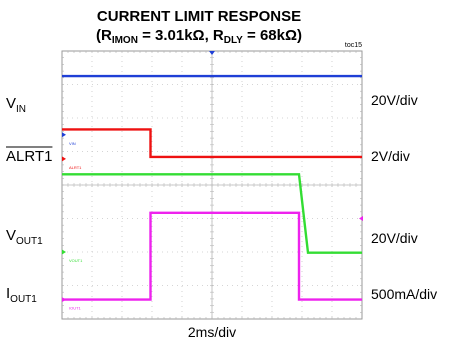 The image size is (456, 345). What do you see at coordinates (64, 135) in the screenshot?
I see `ground-marker-vin` at bounding box center [64, 135].